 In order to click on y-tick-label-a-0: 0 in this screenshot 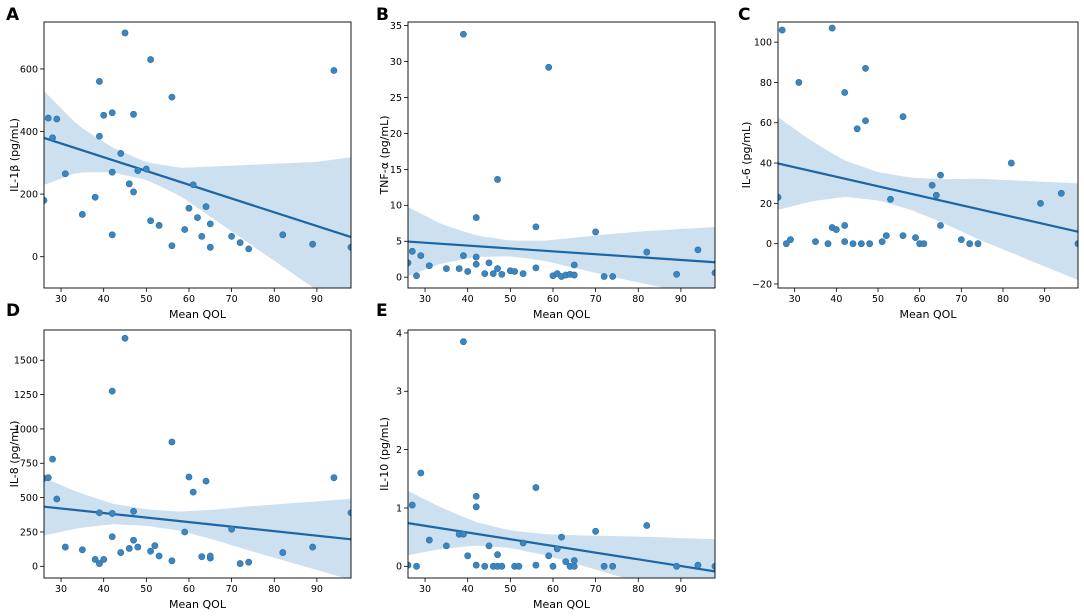, I will do `click(35, 257)`.